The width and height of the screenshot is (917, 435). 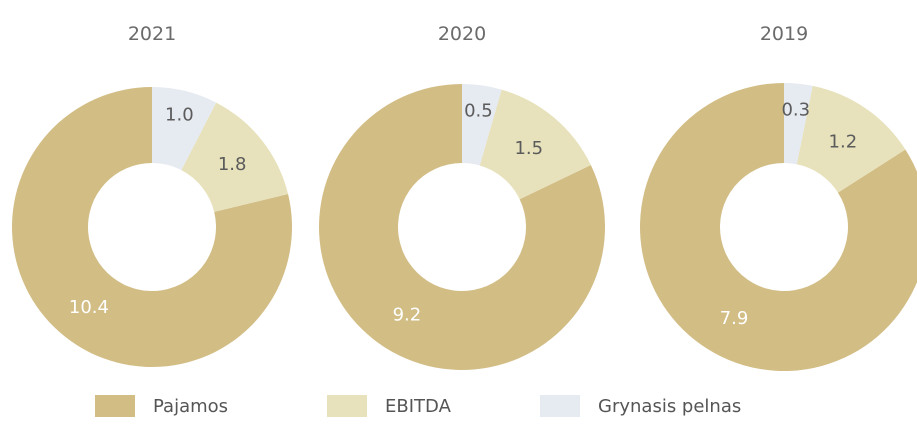 I want to click on chart-title: 2021, so click(x=152, y=34).